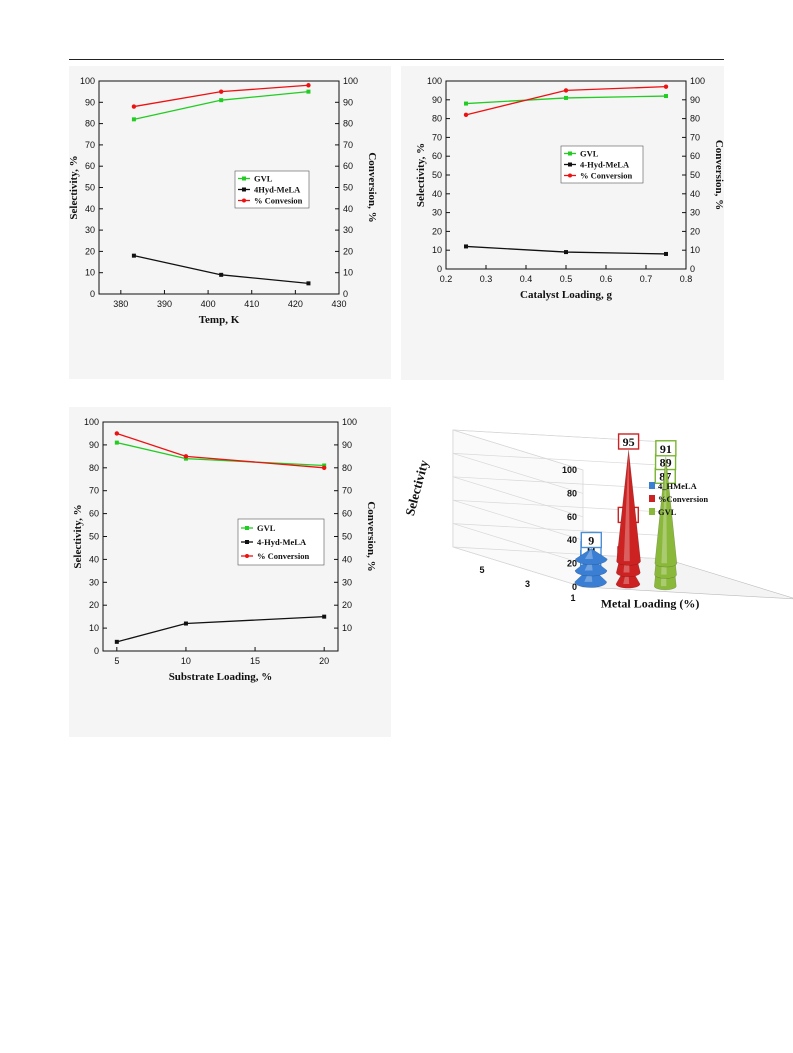 The image size is (793, 1053). I want to click on y2-tick-label: 60, so click(347, 514).